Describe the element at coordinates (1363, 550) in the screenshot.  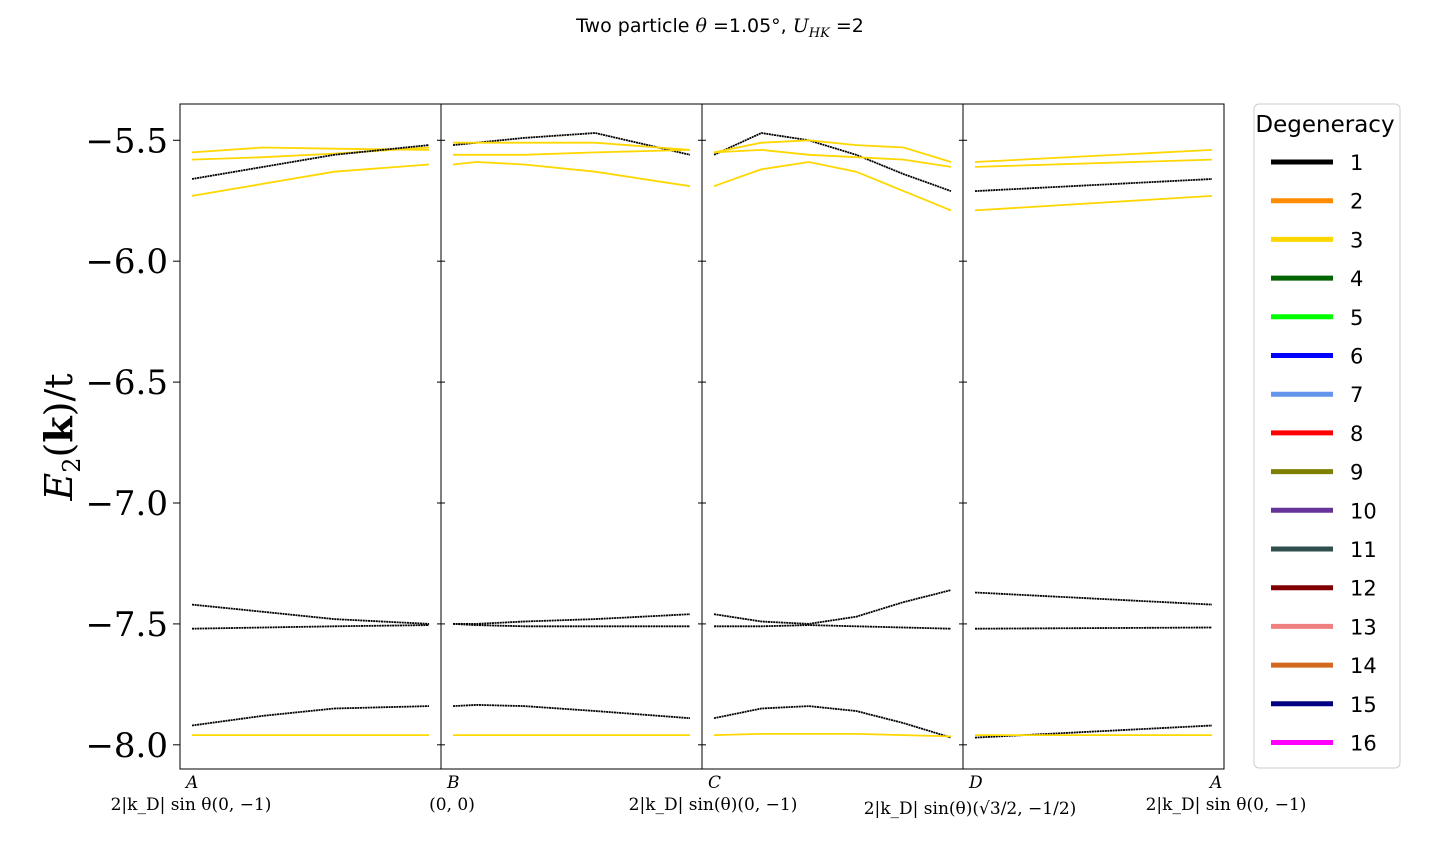
I see `legend-label: 11` at that location.